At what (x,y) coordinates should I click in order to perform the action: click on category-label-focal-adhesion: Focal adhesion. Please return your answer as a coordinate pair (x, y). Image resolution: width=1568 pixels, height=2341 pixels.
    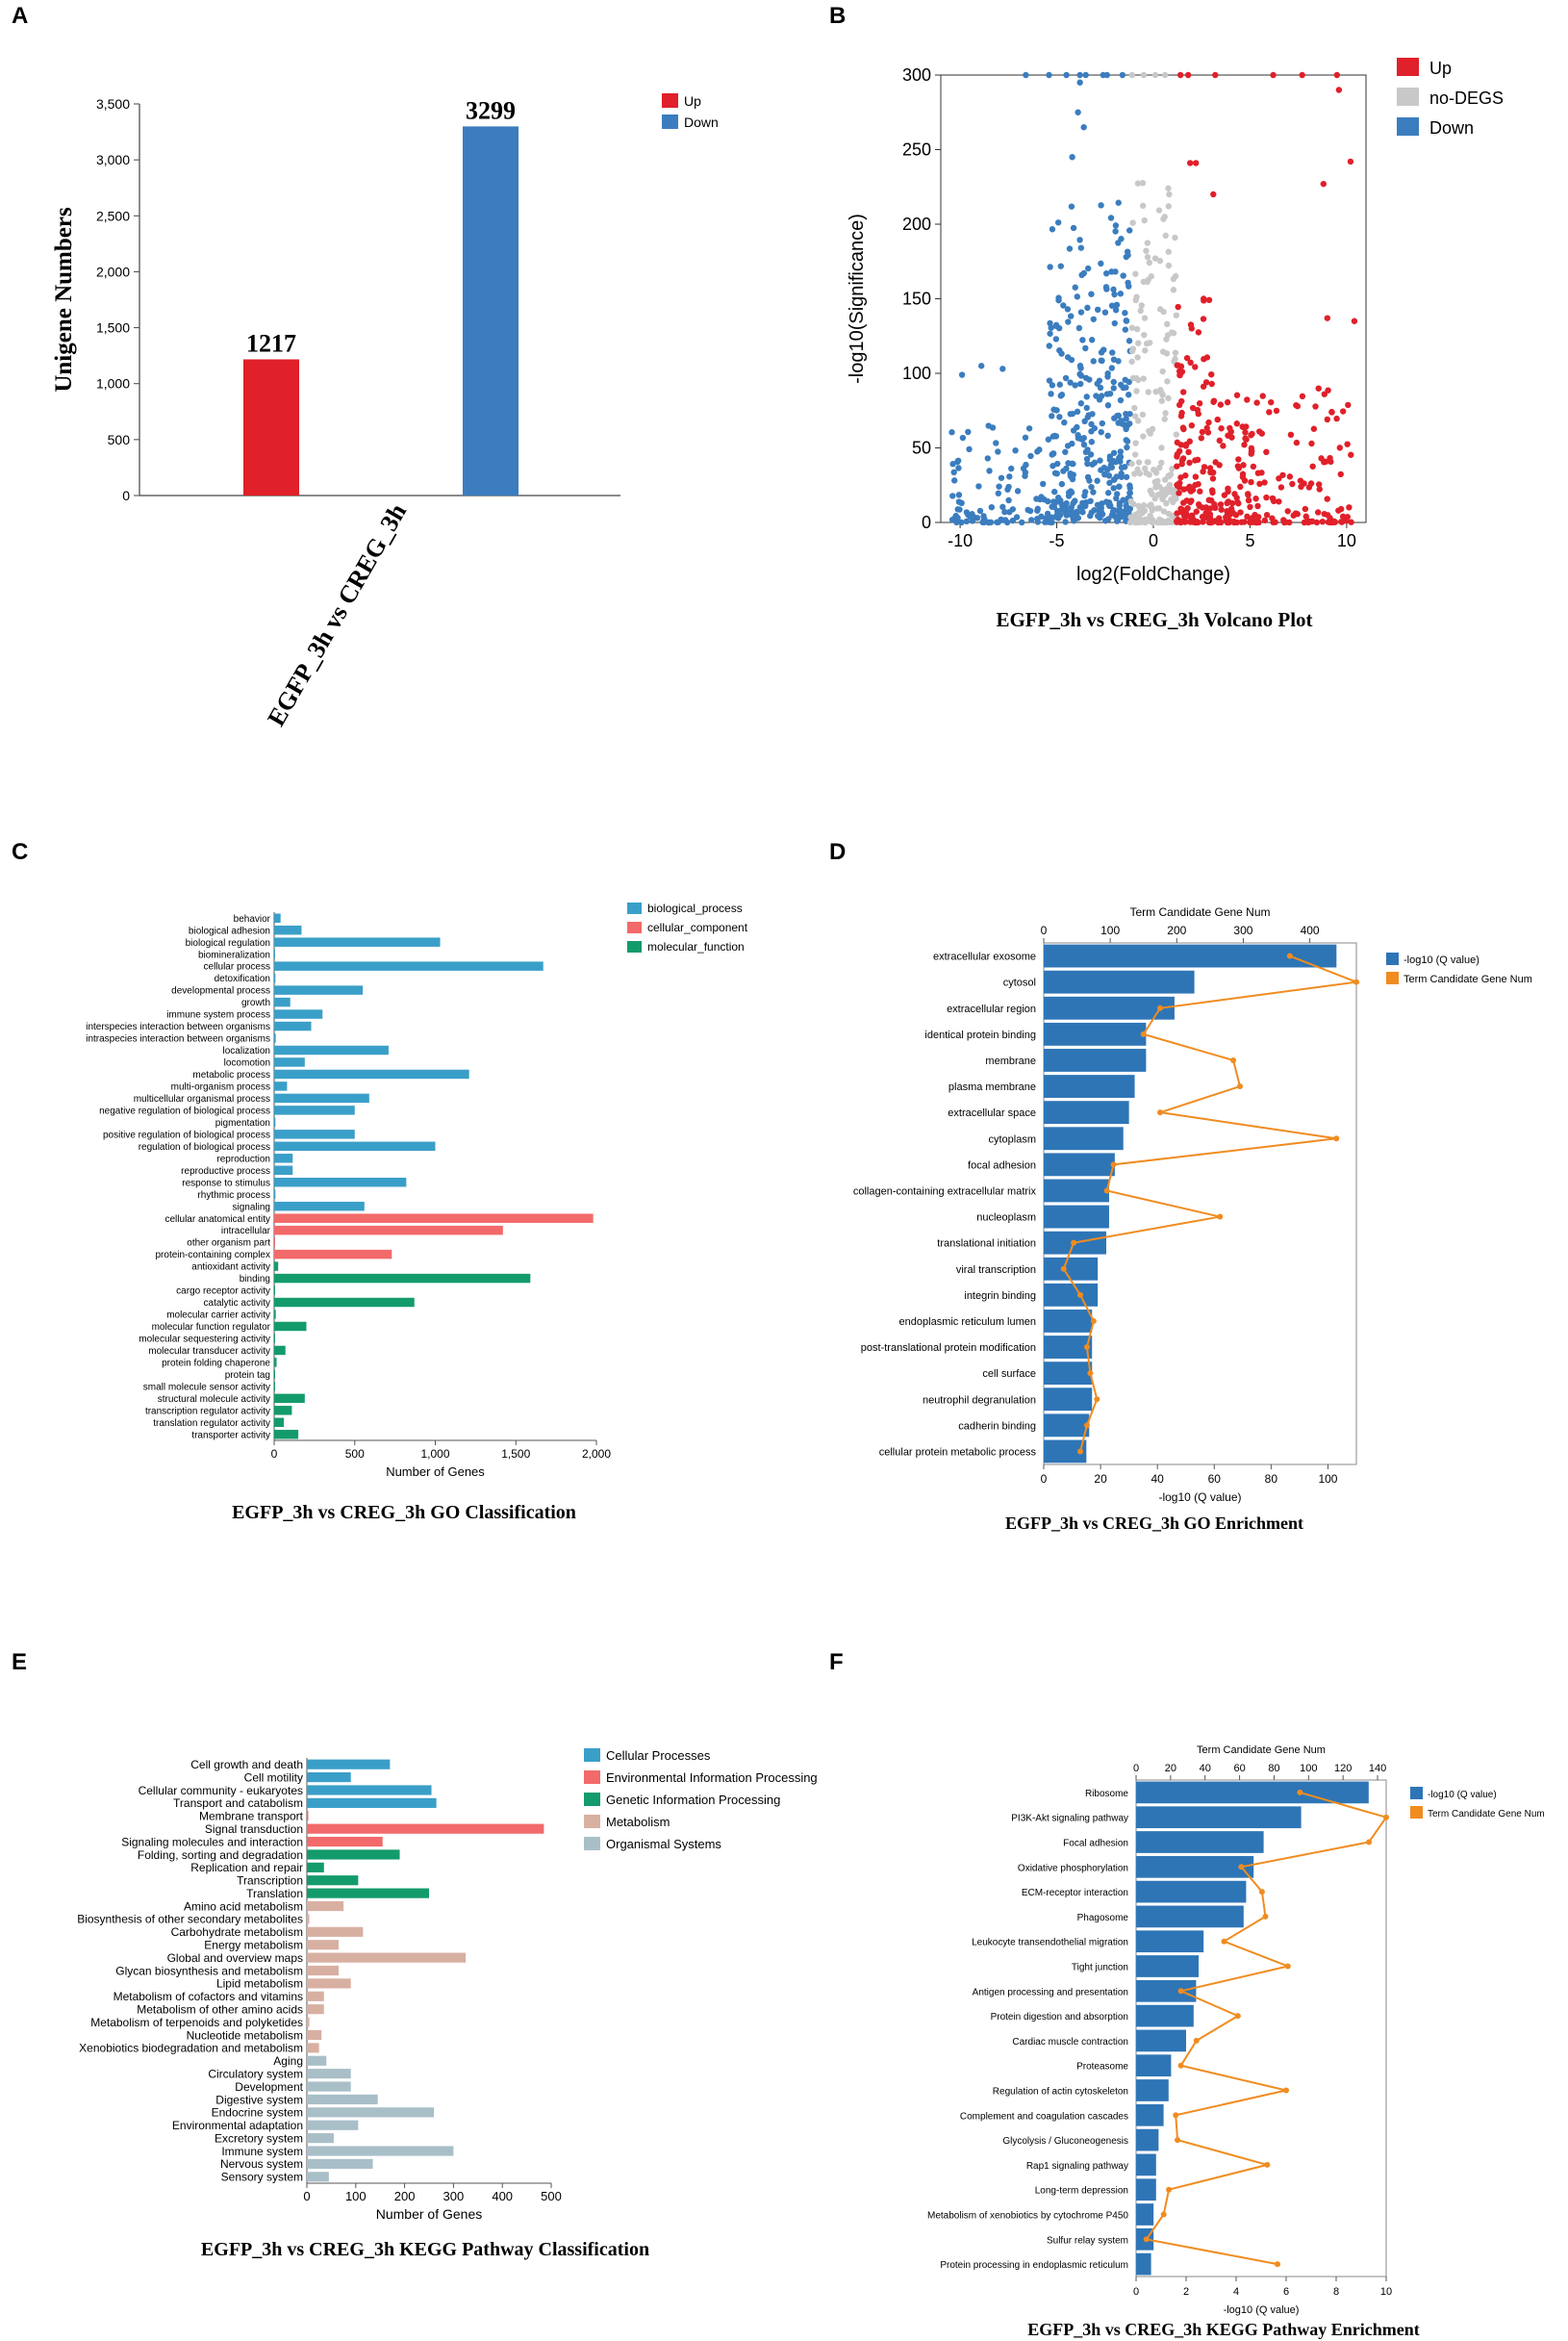
    Looking at the image, I should click on (1095, 1844).